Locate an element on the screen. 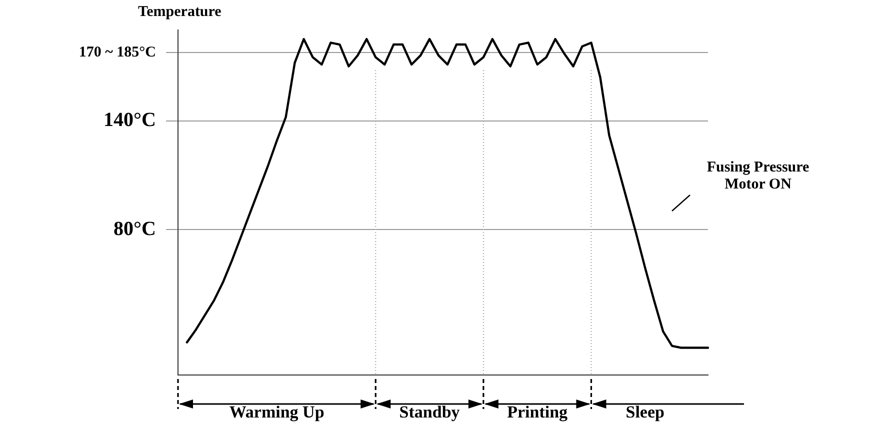 This screenshot has height=437, width=870. x-tick-label: Standby is located at coordinates (429, 412).